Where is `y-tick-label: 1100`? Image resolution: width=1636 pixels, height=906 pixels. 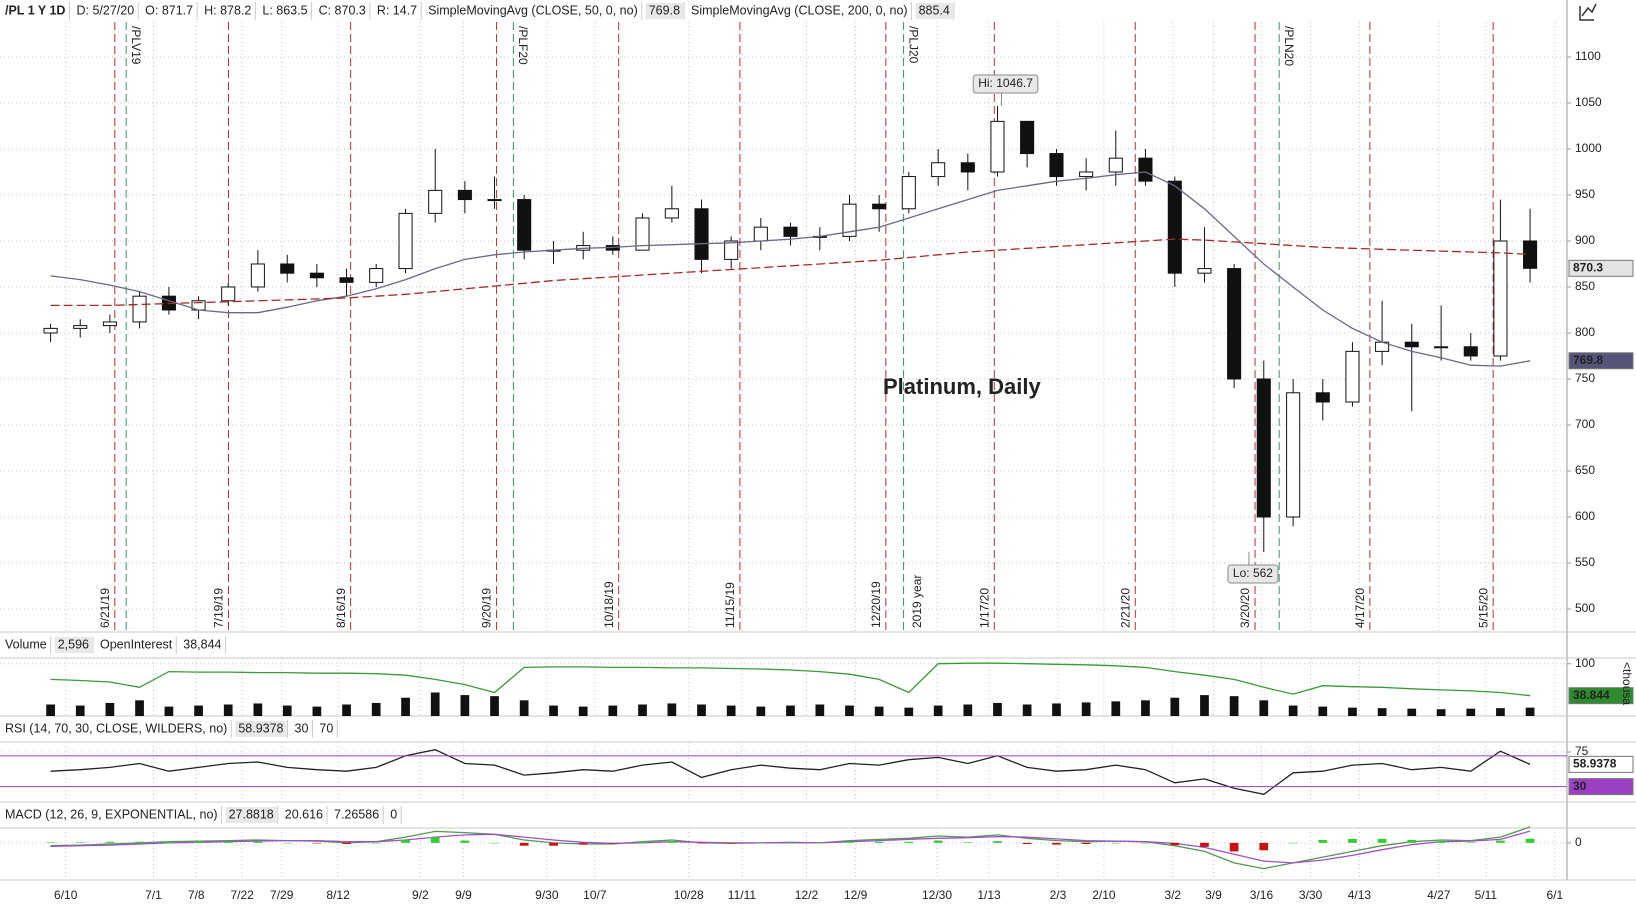 y-tick-label: 1100 is located at coordinates (1588, 56).